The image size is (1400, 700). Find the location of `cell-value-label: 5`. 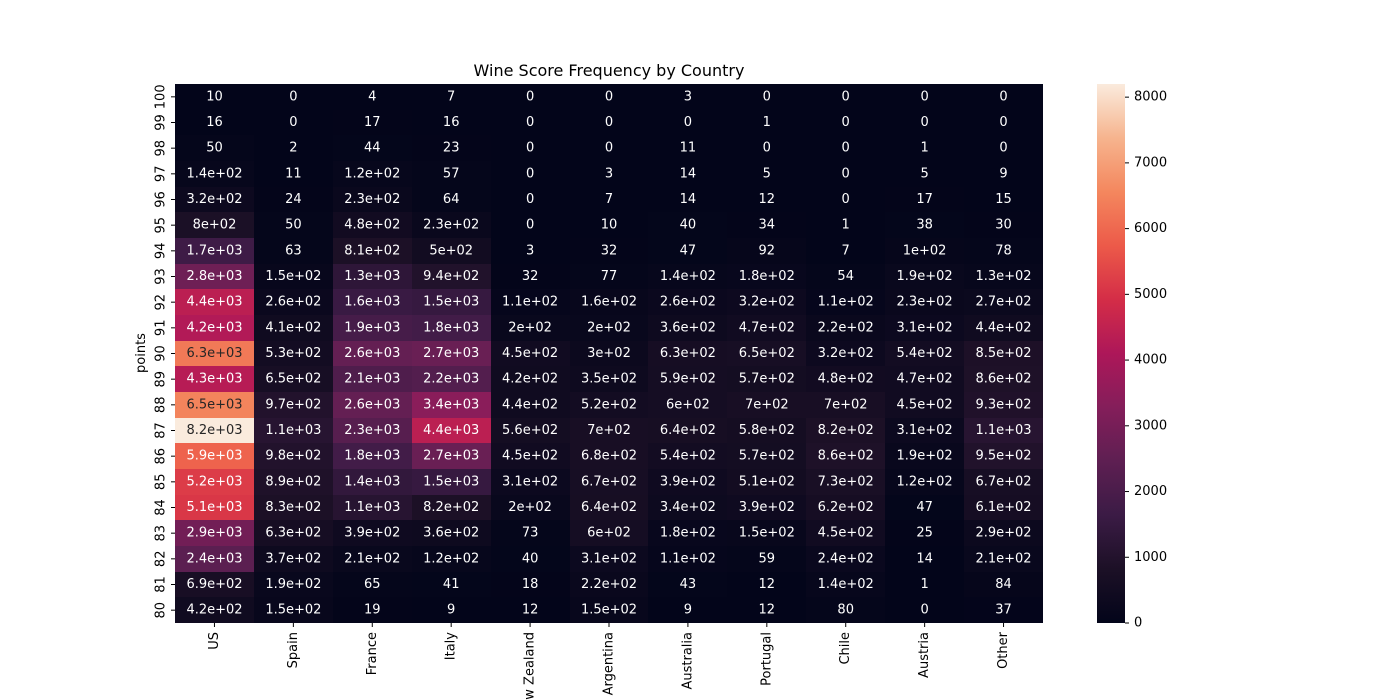

cell-value-label: 5 is located at coordinates (767, 173).